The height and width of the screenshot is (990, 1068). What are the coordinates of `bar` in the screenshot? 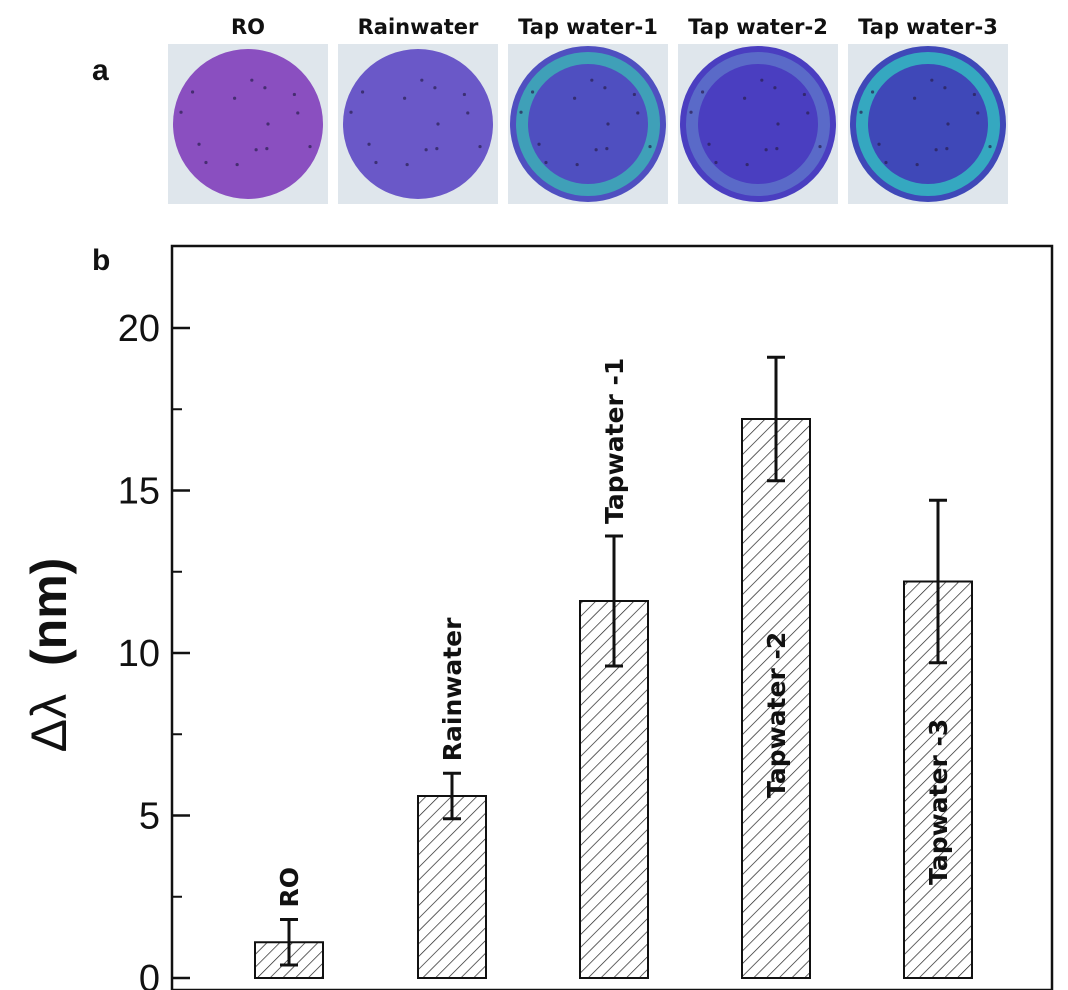 It's located at (452, 887).